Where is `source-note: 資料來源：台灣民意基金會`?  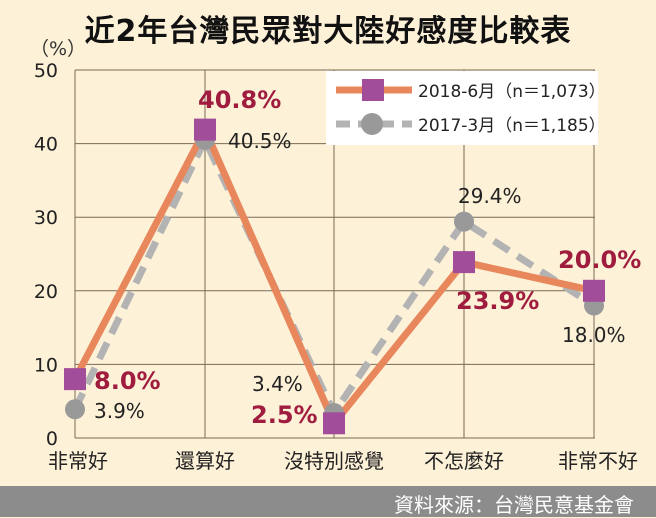 source-note: 資料來源：台灣民意基金會 is located at coordinates (514, 505).